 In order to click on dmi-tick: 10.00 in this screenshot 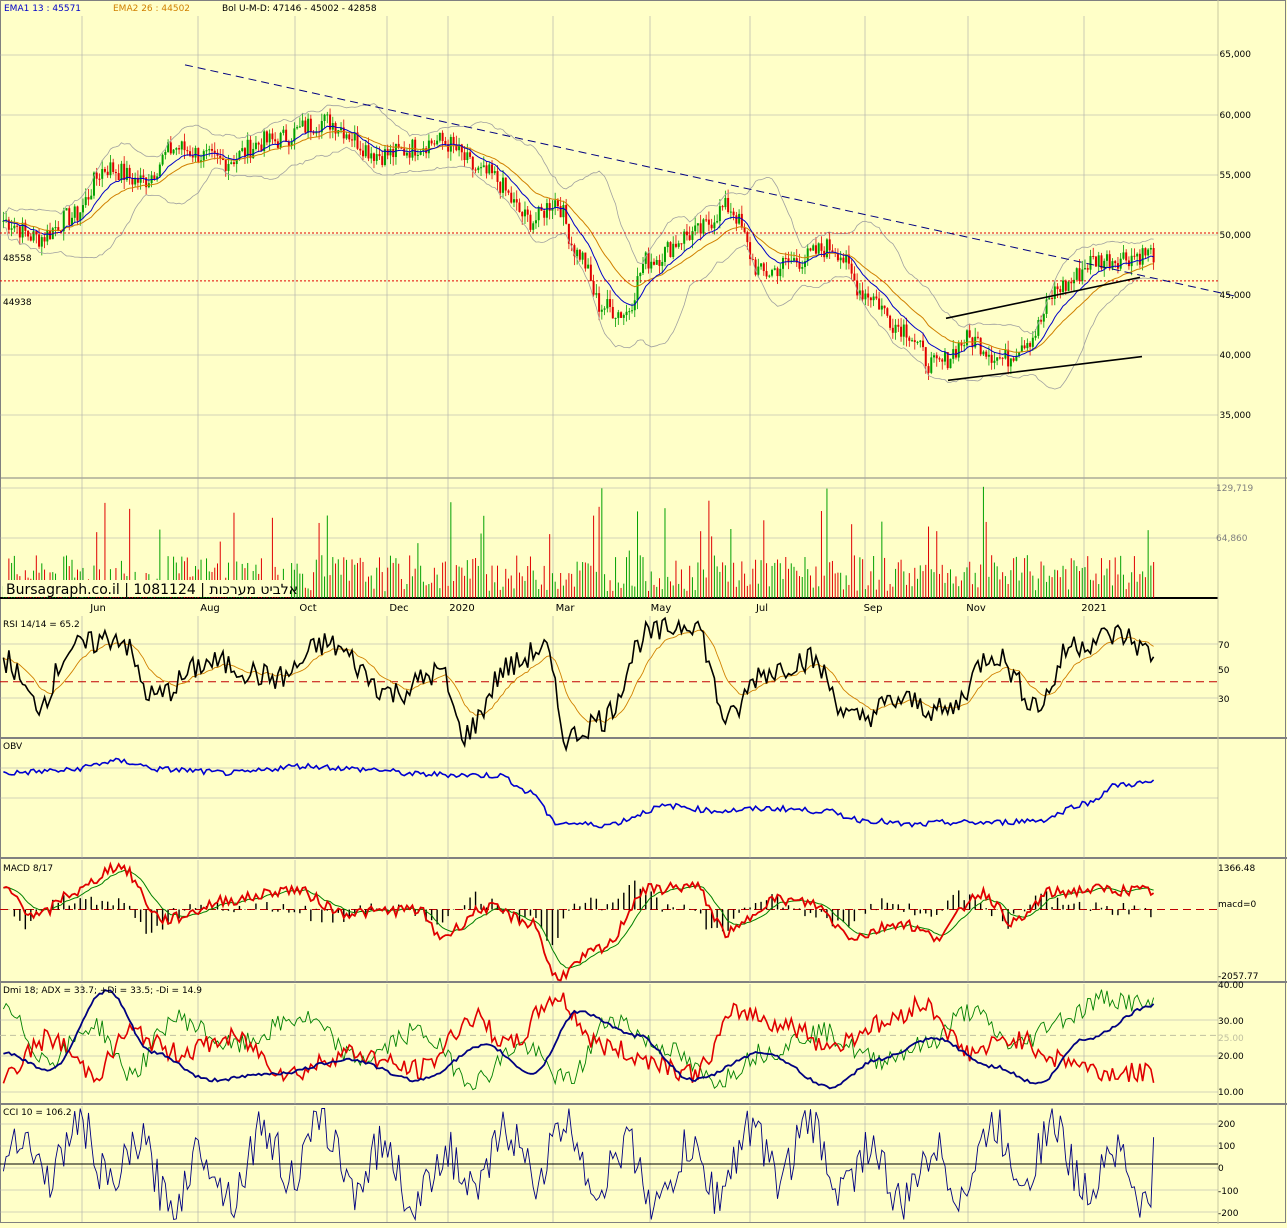, I will do `click(1231, 1093)`.